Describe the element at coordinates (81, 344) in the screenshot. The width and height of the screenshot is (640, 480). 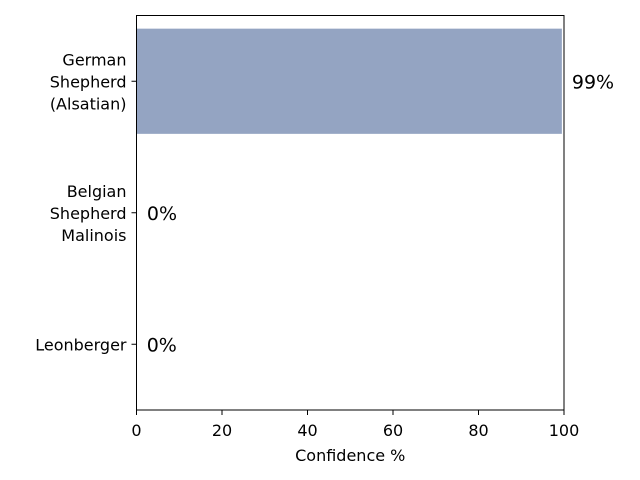
I see `y-tick-label: Leonberger` at that location.